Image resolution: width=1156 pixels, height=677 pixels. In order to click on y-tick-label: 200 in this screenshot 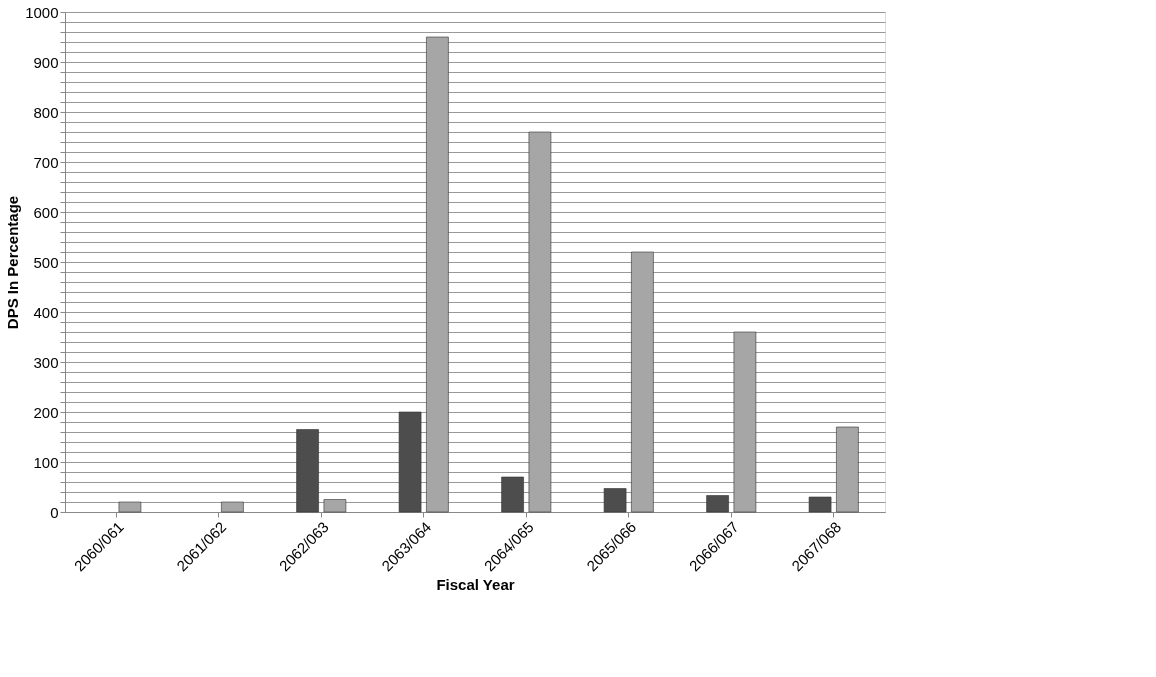, I will do `click(46, 412)`.